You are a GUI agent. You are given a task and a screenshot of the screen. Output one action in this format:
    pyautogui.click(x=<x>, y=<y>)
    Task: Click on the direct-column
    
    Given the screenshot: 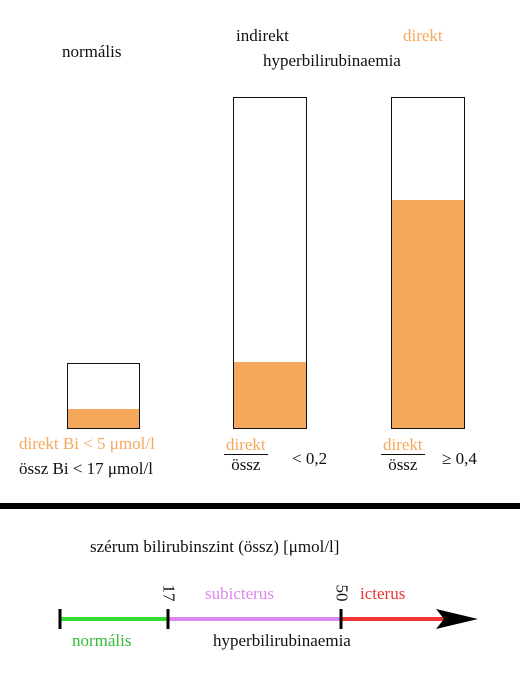 What is the action you would take?
    pyautogui.click(x=428, y=263)
    